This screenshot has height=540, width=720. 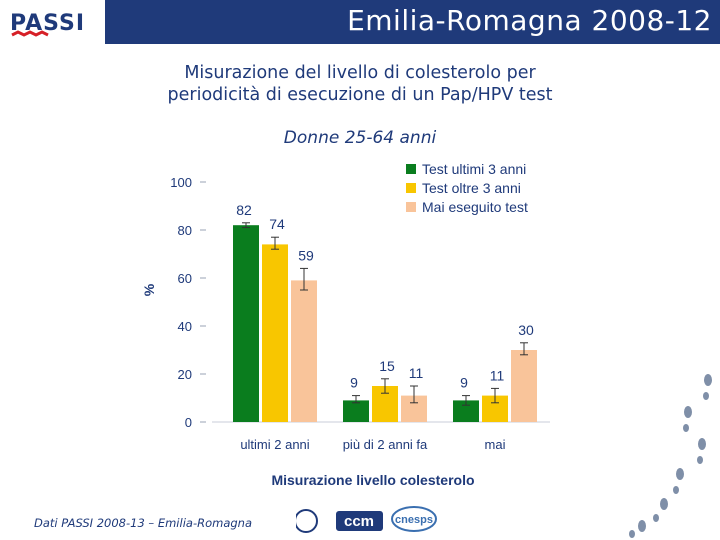 I want to click on passi-logo: PASSI, so click(x=47, y=24).